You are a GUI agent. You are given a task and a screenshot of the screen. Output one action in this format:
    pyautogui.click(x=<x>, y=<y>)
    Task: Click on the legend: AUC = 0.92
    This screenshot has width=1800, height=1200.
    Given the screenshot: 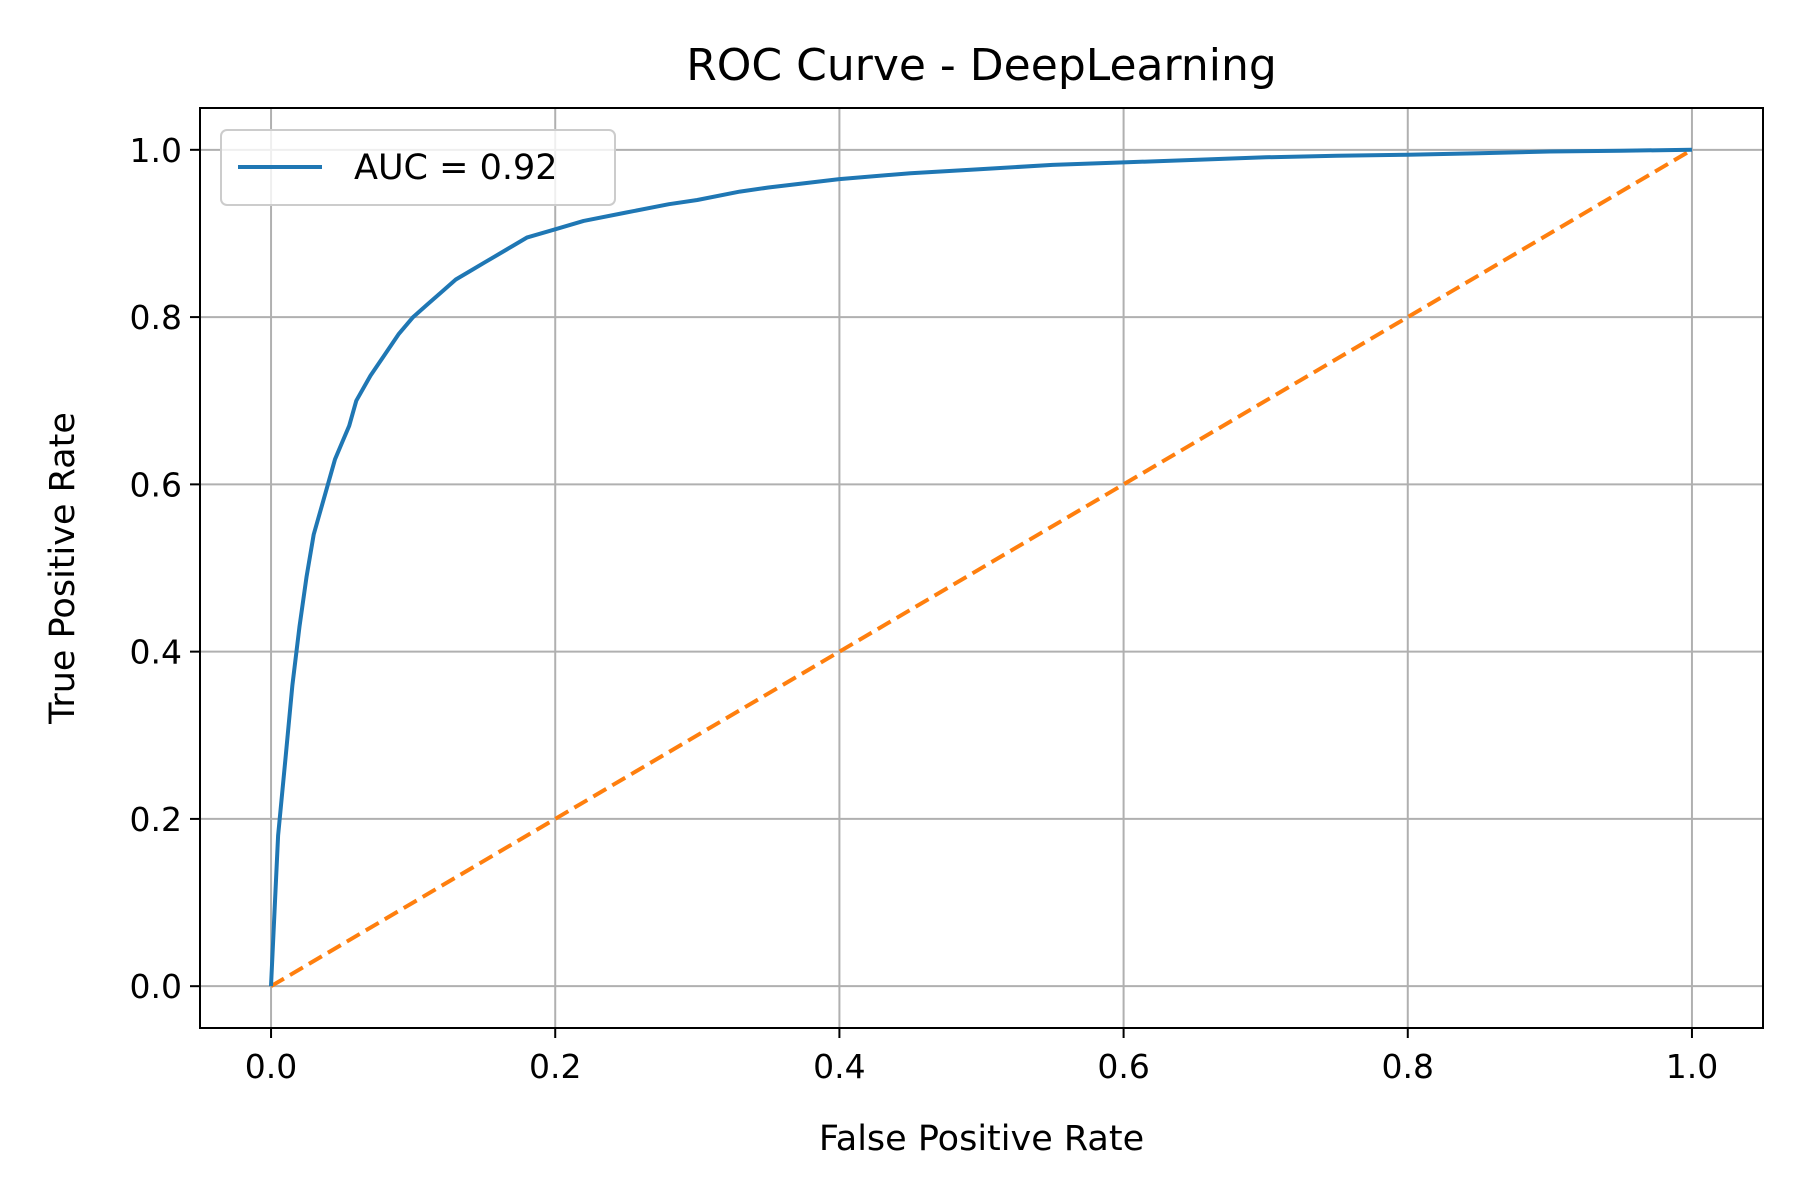 What is the action you would take?
    pyautogui.click(x=418, y=167)
    